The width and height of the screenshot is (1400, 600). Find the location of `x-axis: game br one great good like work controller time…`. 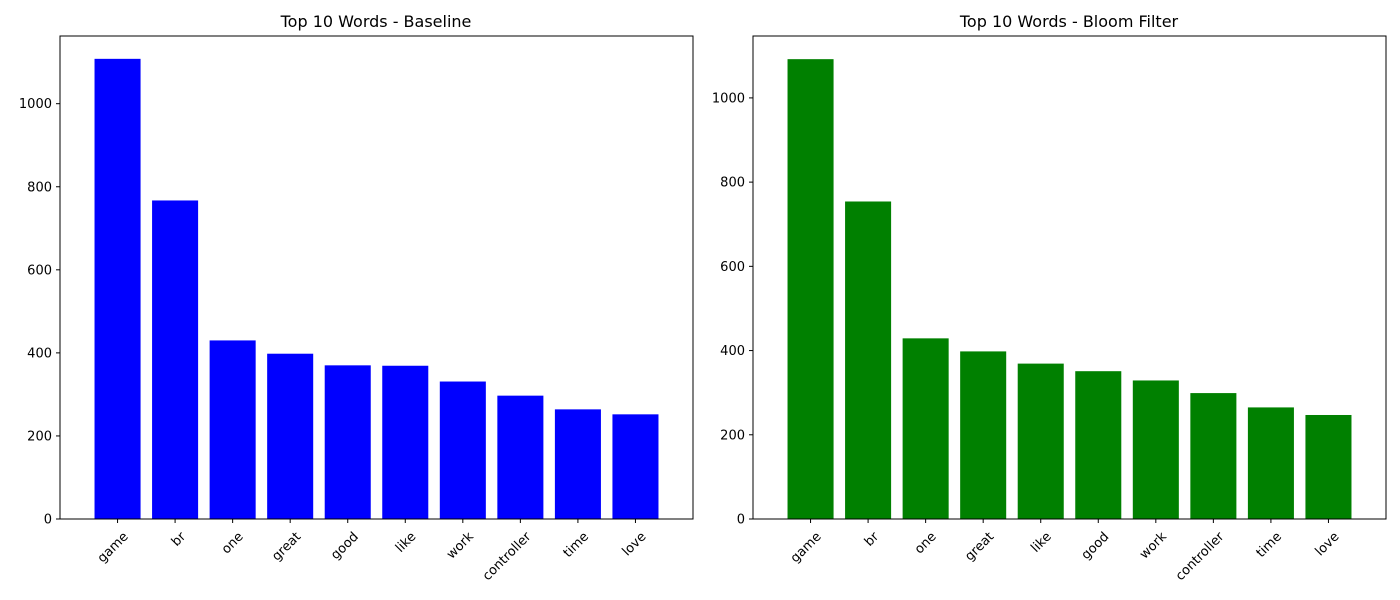

x-axis: game br one great good like work controller time… is located at coordinates (372, 551).